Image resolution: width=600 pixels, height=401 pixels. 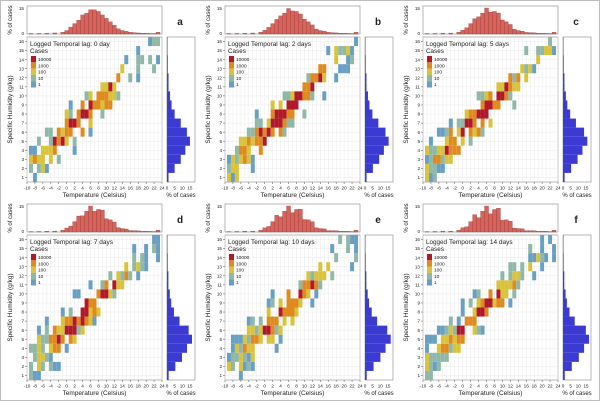 What do you see at coordinates (154, 188) in the screenshot?
I see `x-tick-label: 22` at bounding box center [154, 188].